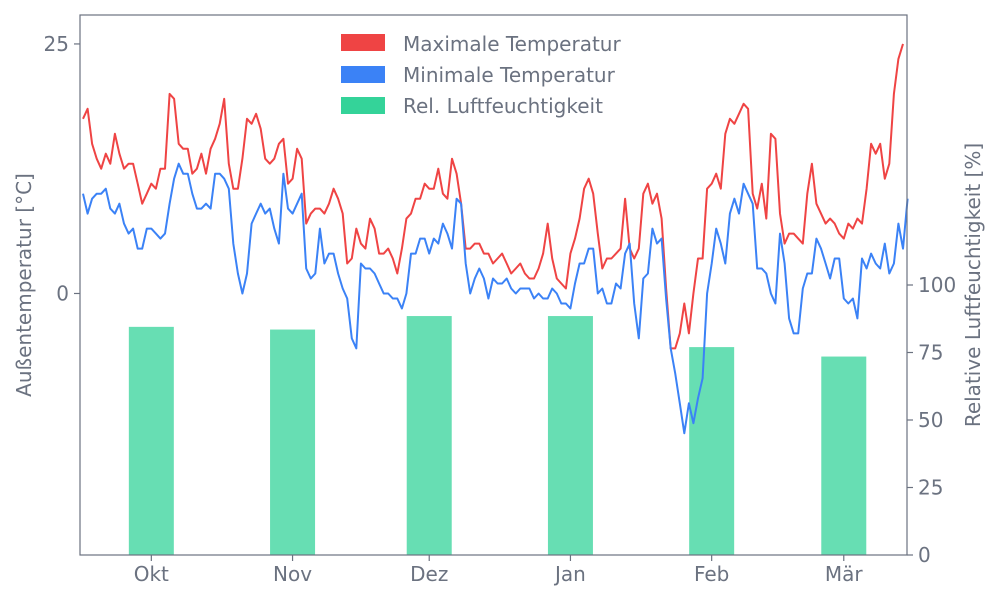 Image resolution: width=1000 pixels, height=600 pixels. I want to click on right-tick-label: 25, so click(930, 488).